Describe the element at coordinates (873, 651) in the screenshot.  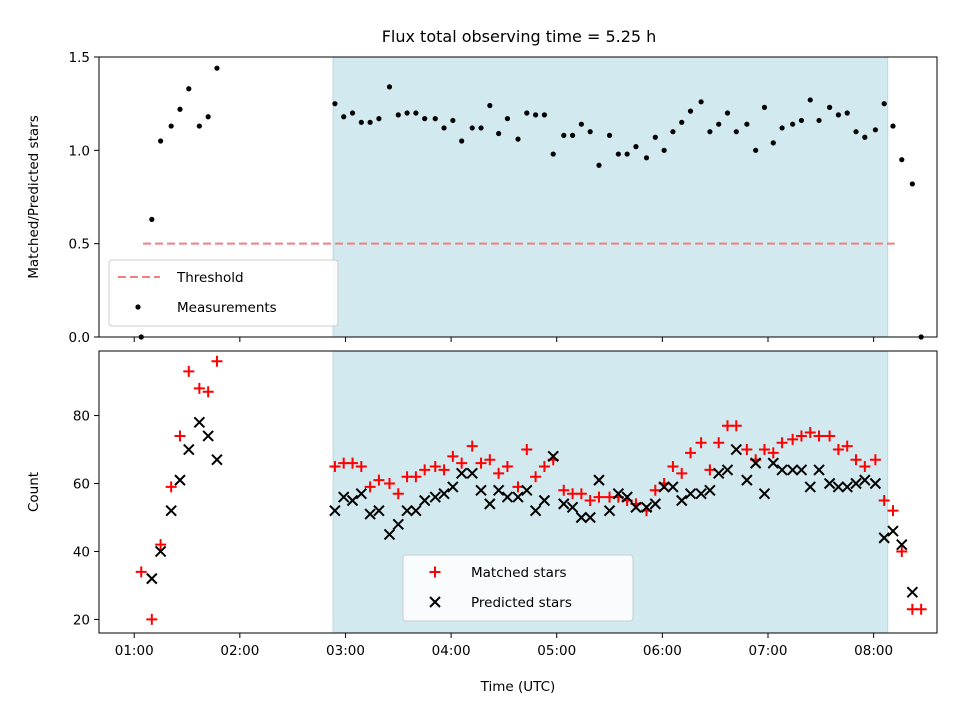
I see `x-tick-label: 08:00` at that location.